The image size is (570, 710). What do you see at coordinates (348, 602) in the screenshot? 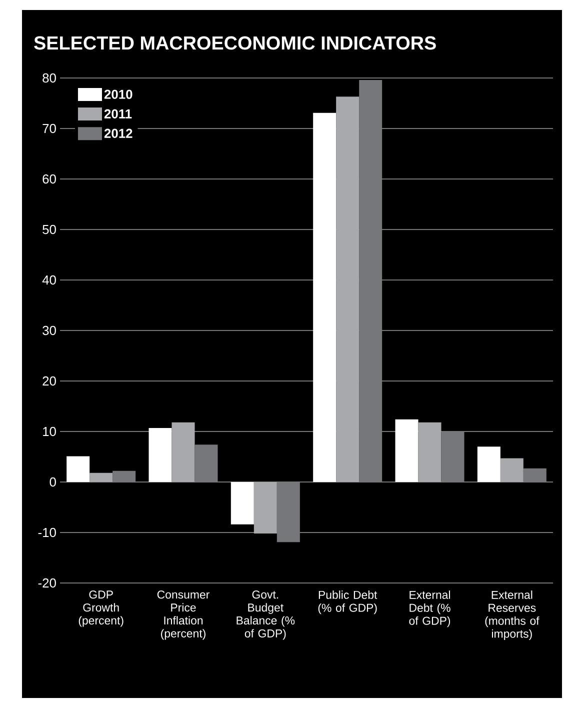
I see `x-tick-label: Public Debt (% of GDP)` at bounding box center [348, 602].